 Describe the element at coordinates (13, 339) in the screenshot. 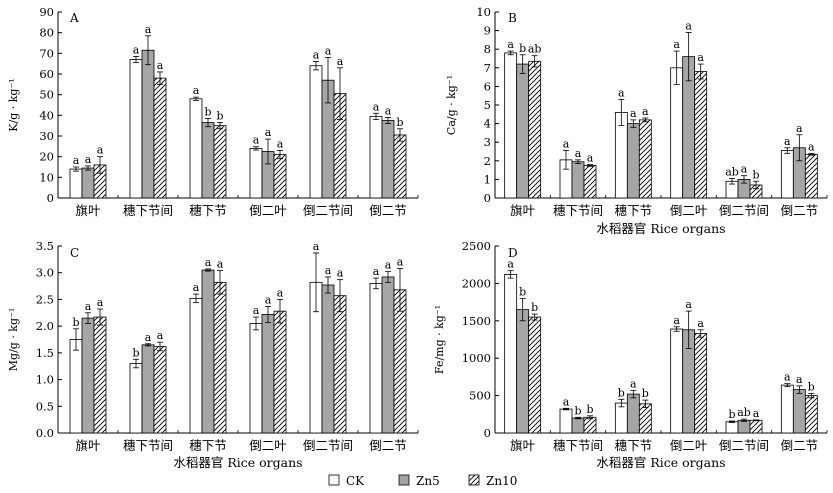

I see `y-axis-label: Mg/g · kg⁻¹` at that location.